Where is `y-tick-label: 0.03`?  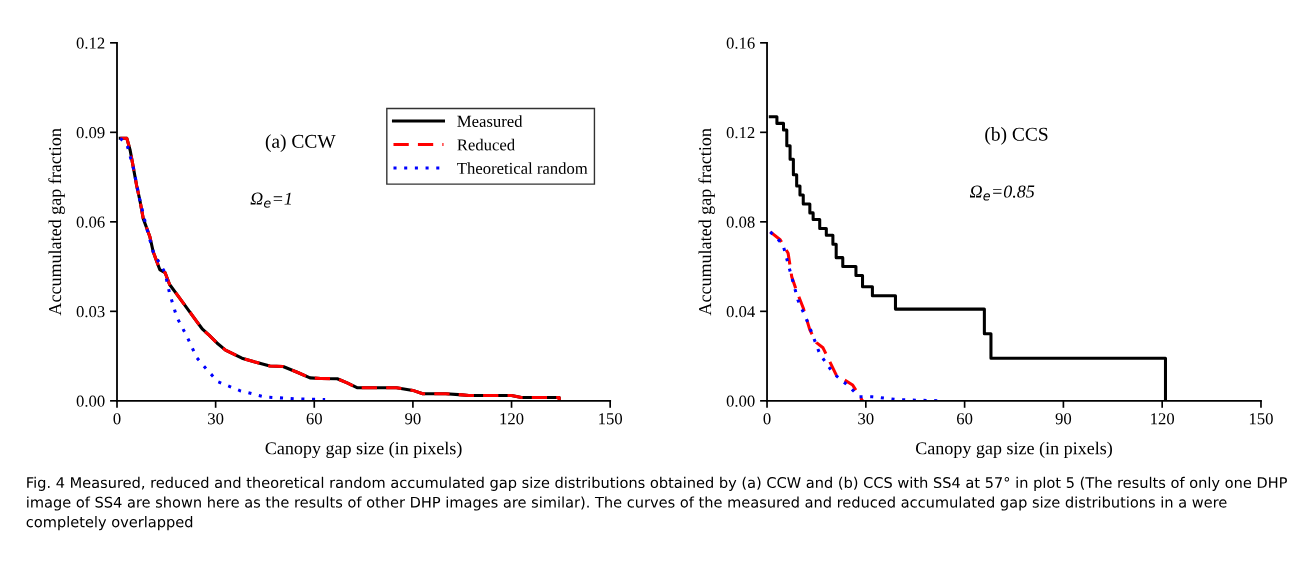 y-tick-label: 0.03 is located at coordinates (90, 312).